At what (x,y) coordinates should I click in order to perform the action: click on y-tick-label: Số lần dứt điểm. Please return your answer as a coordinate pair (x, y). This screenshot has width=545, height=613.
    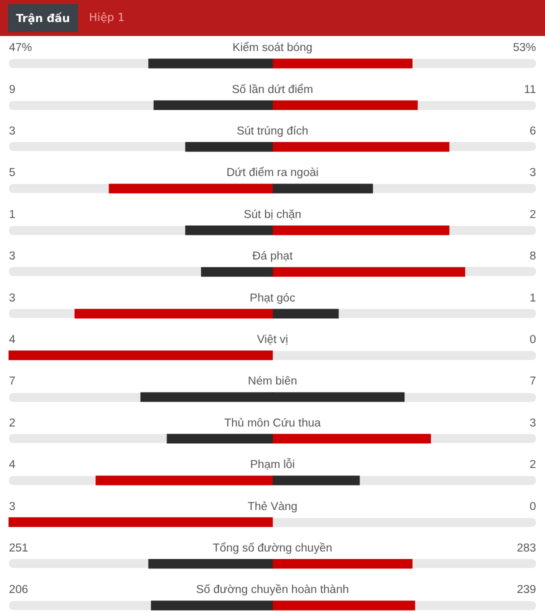
    Looking at the image, I should click on (273, 89).